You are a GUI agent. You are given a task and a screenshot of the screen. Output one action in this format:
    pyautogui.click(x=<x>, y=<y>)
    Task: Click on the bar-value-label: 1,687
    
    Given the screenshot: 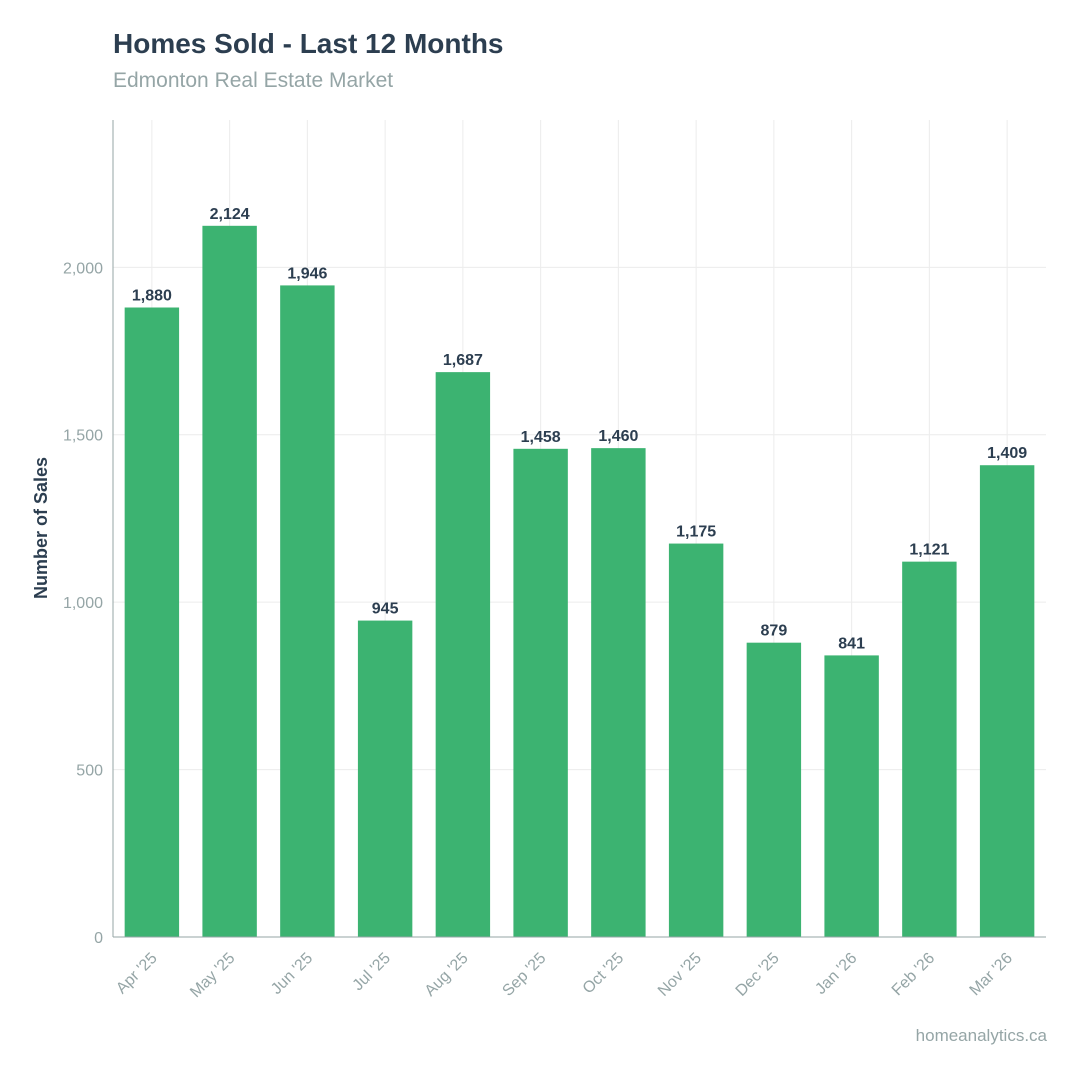 What is the action you would take?
    pyautogui.click(x=463, y=360)
    